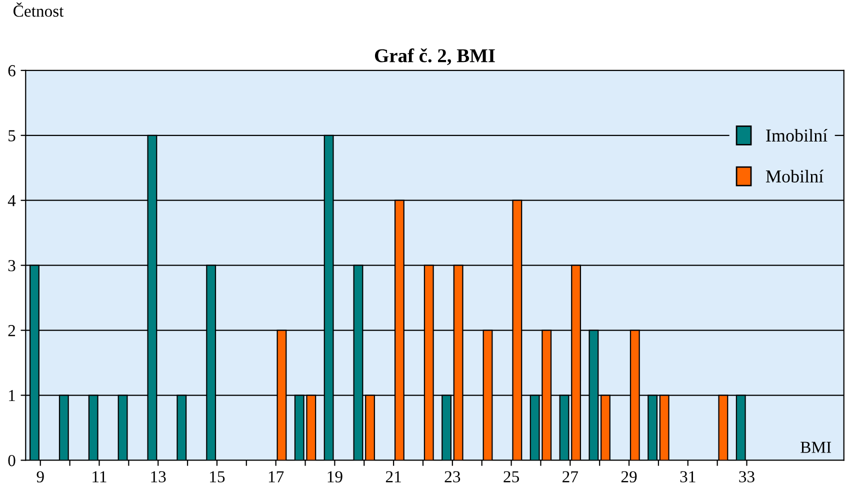  What do you see at coordinates (393, 476) in the screenshot?
I see `x-tick-label: 21` at bounding box center [393, 476].